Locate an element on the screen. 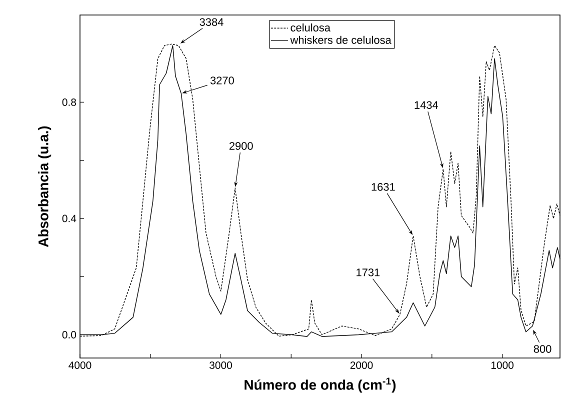 The width and height of the screenshot is (563, 417). legend-label: celulosa is located at coordinates (310, 27).